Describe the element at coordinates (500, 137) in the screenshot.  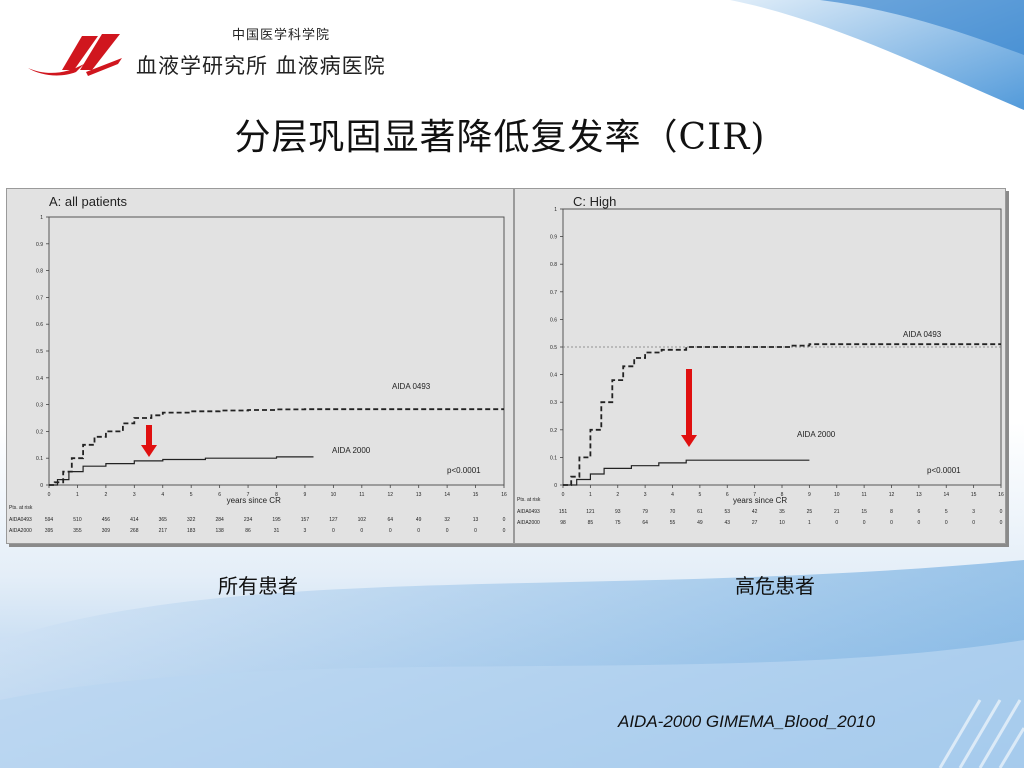
I see `slide-title: 分层巩固显著降低复发率（CIR)` at that location.